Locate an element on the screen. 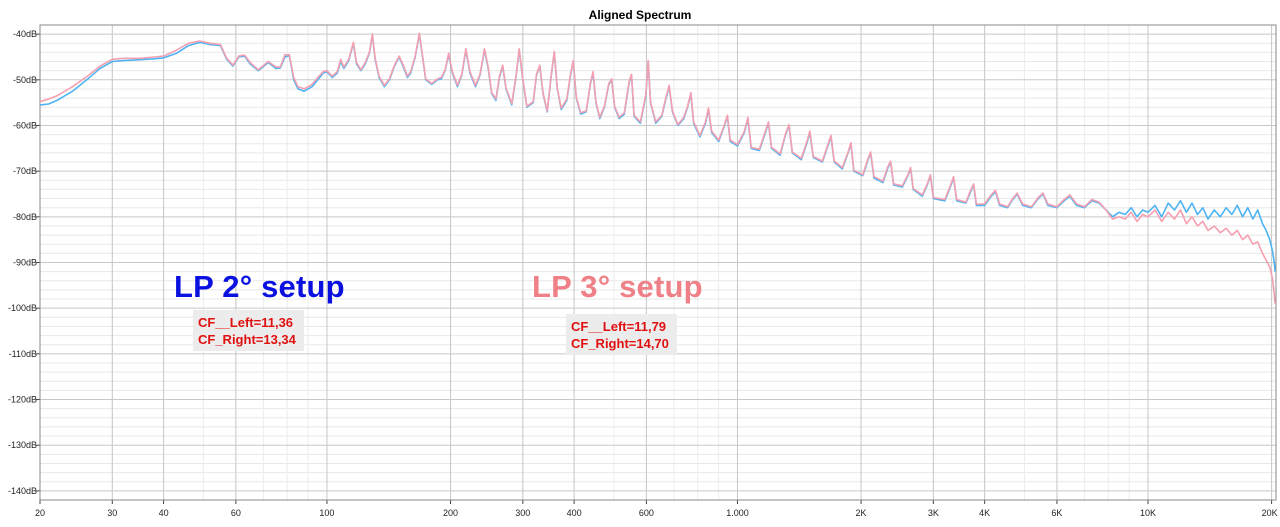  y-tick-label: -90dB is located at coordinates (25, 263).